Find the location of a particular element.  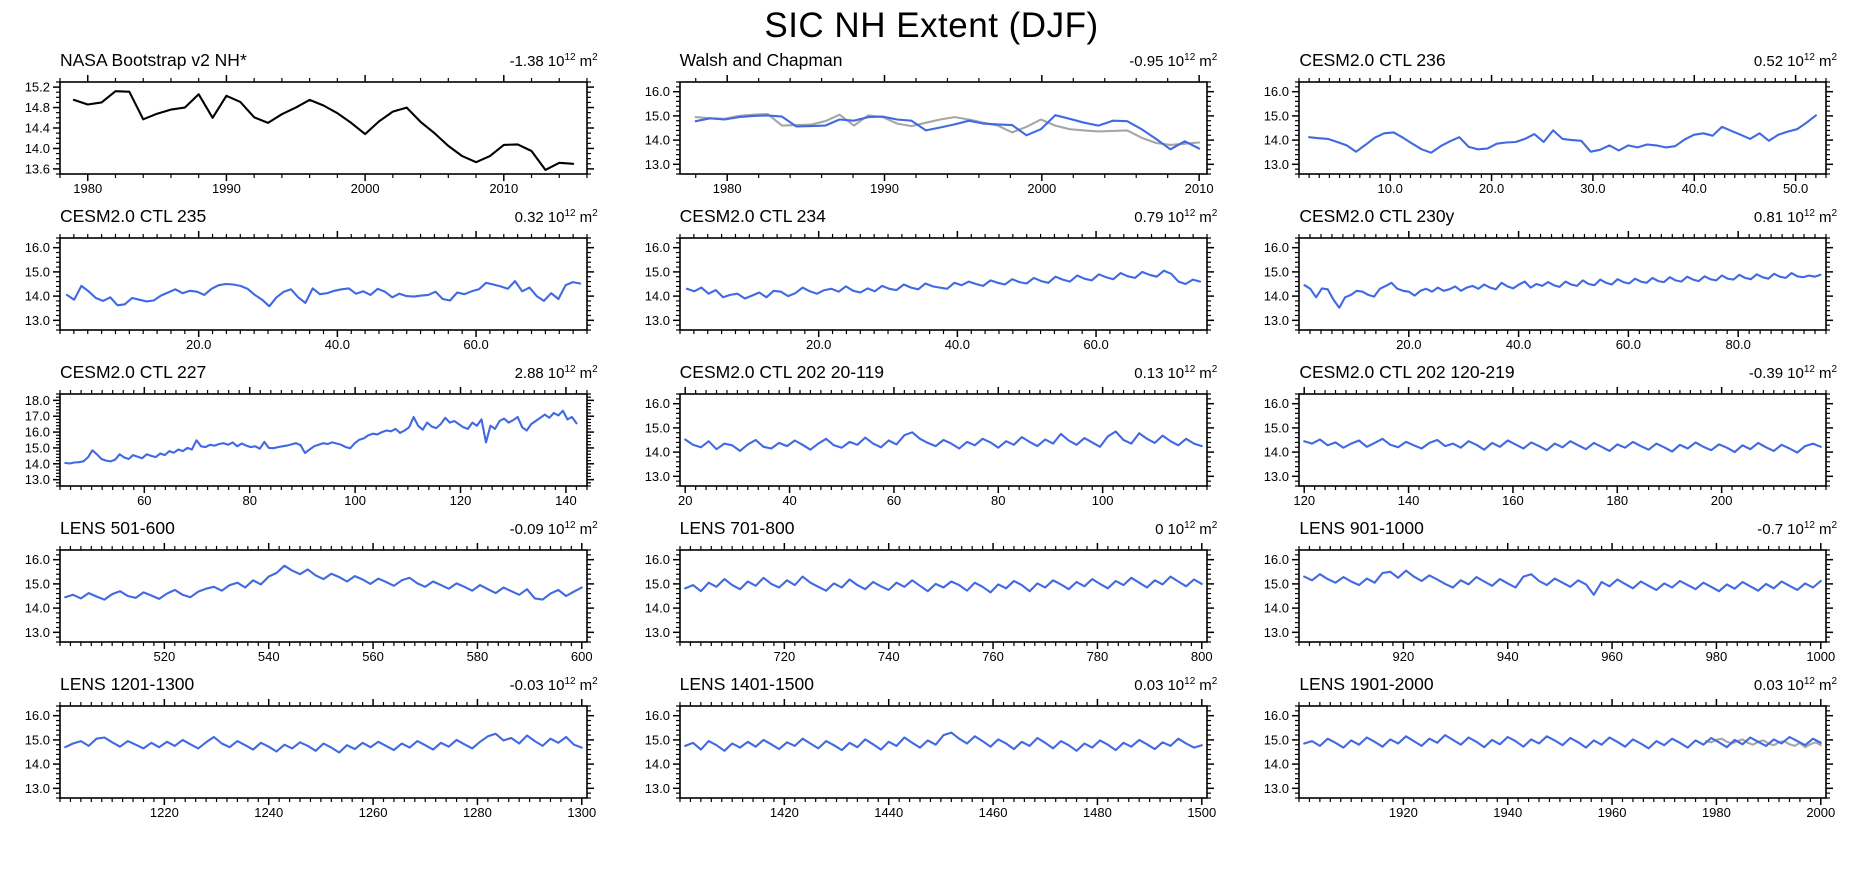

panel-header: CESM2.0 CTL 227 2.88 1012 m2 is located at coordinates (312, 374).